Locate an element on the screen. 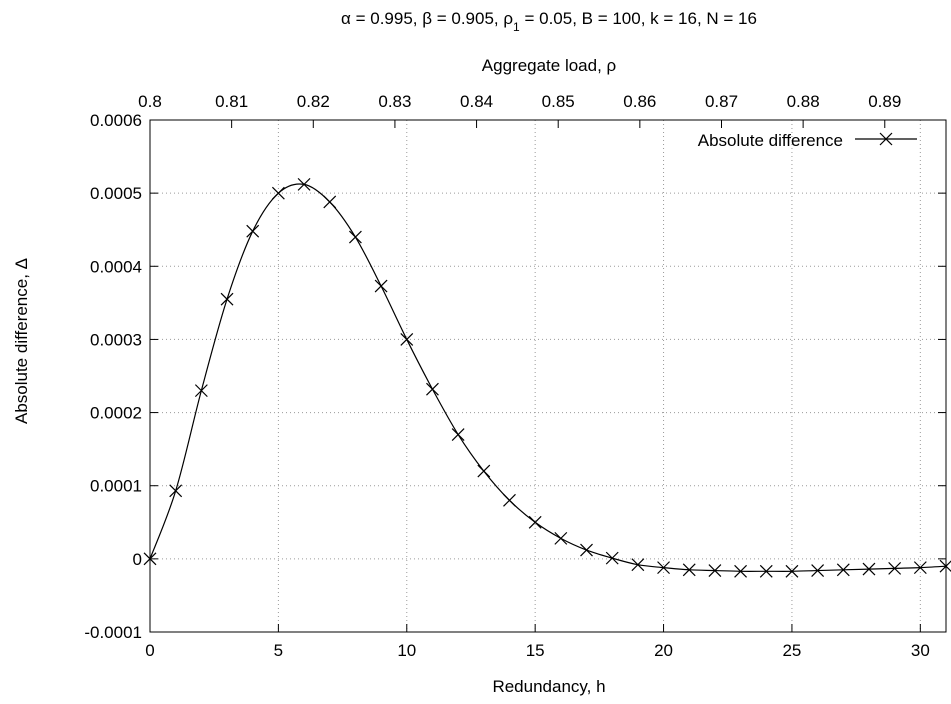 This screenshot has width=951, height=704. y-tick-label: 0.0006 is located at coordinates (116, 120).